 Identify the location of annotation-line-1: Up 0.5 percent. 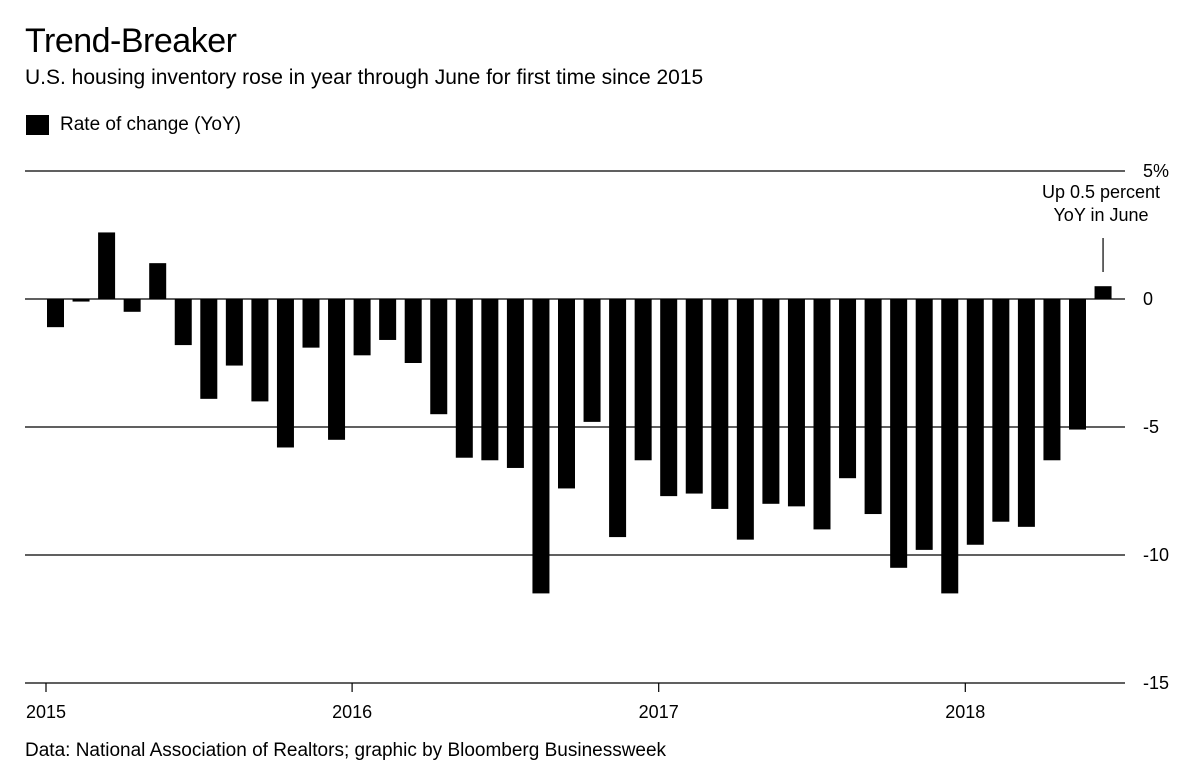
(1101, 192).